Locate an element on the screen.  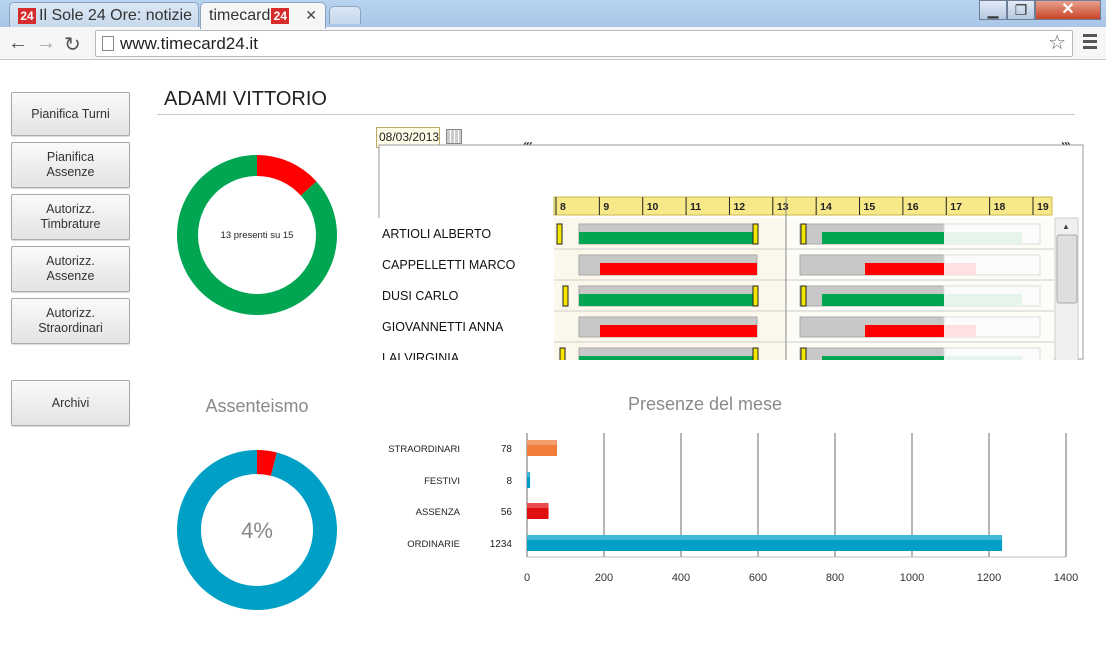
hour-label: 10 is located at coordinates (653, 207).